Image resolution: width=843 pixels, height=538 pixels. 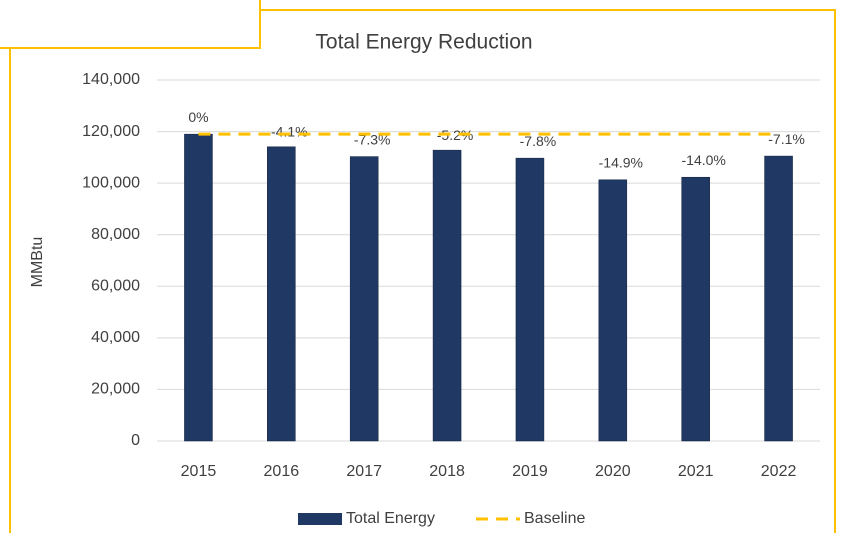 I want to click on legend-label: Baseline, so click(x=554, y=518).